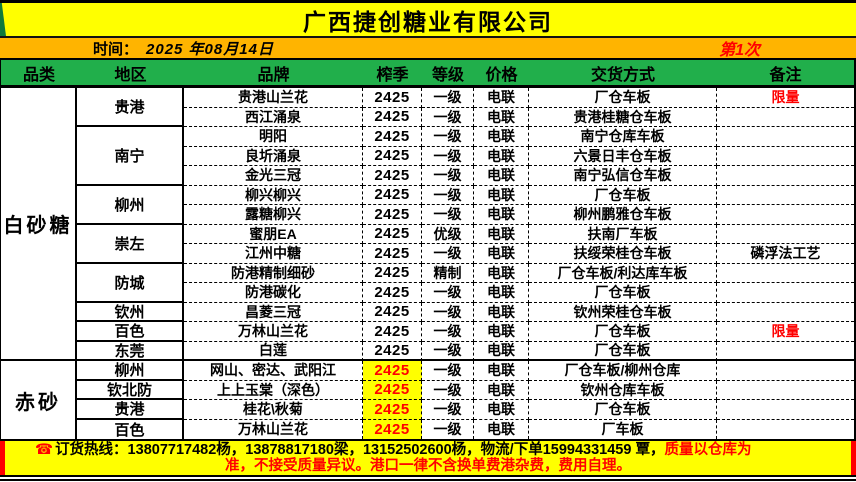 This screenshot has height=482, width=856. I want to click on col-header-delivery: 交货方式, so click(623, 74).